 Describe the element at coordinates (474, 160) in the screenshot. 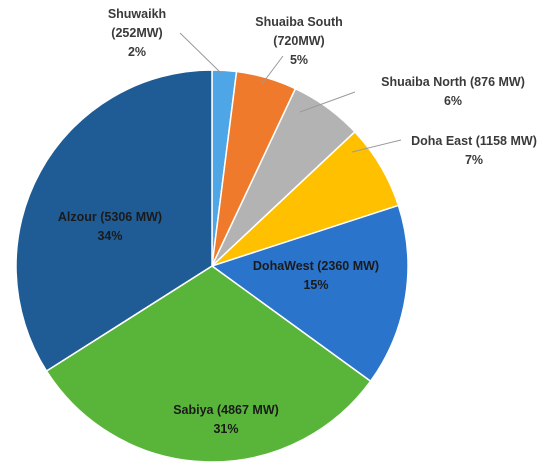

I see `slice-percent-doha-east: 7%` at that location.